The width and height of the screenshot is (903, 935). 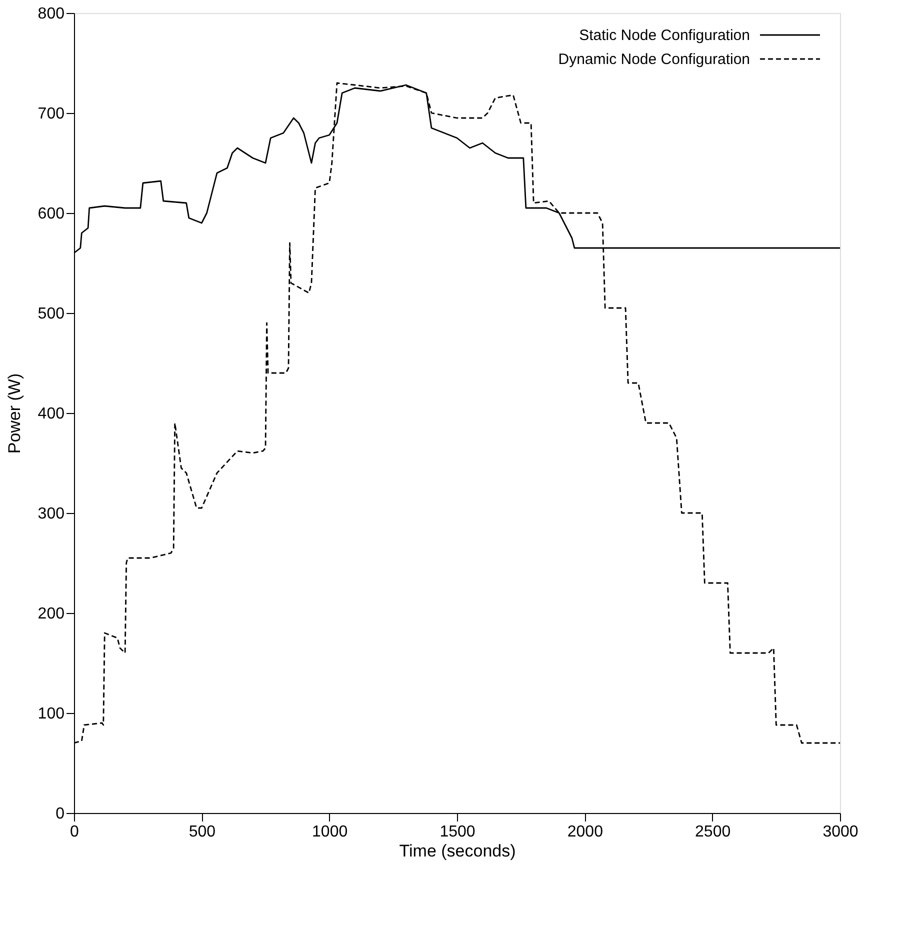 I want to click on x-tick-label: 2500, so click(x=713, y=832).